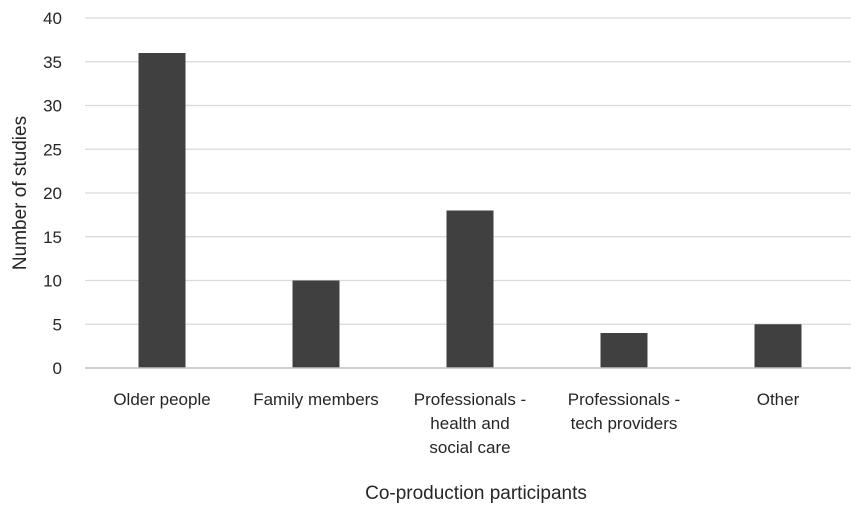 This screenshot has width=851, height=505. What do you see at coordinates (52, 149) in the screenshot?
I see `y-tick-label: 25` at bounding box center [52, 149].